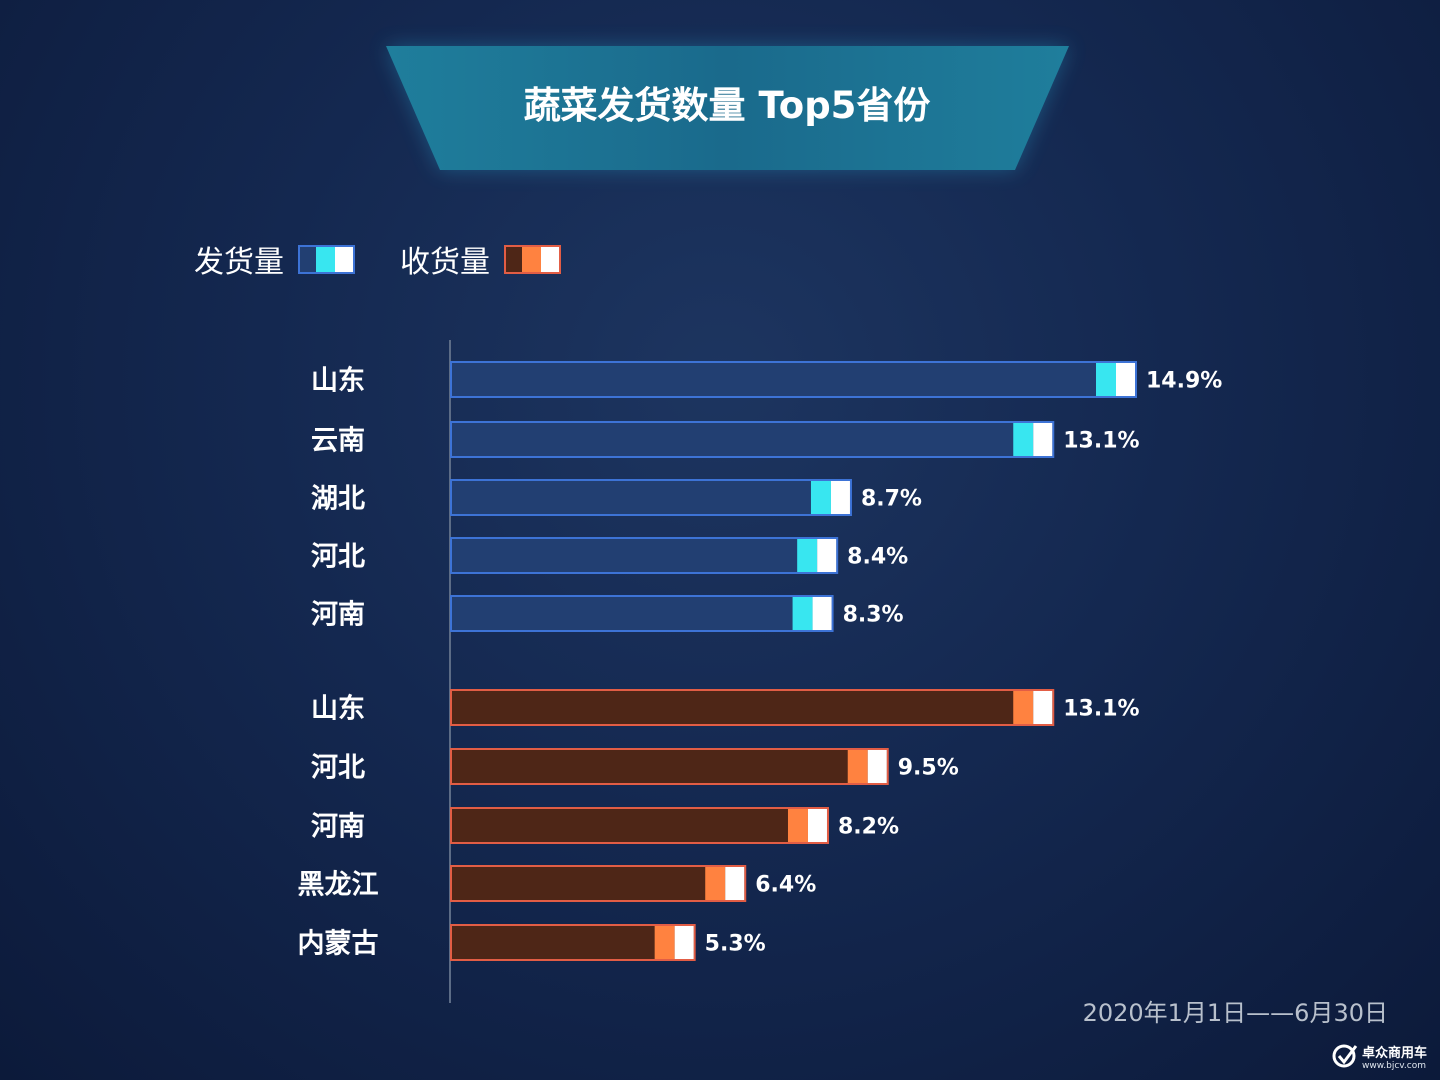 This screenshot has width=1440, height=1080. I want to click on legend-swatch-receipts-cap, so click(550, 259).